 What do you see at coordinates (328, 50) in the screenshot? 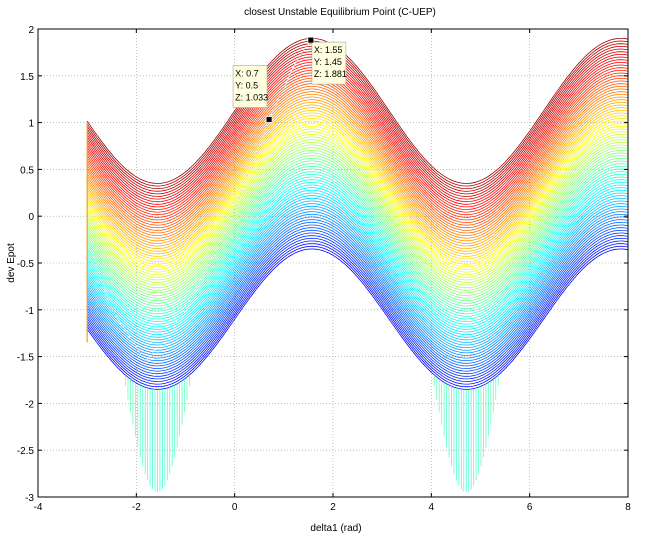
I see `datatip-text: X: 1.55` at bounding box center [328, 50].